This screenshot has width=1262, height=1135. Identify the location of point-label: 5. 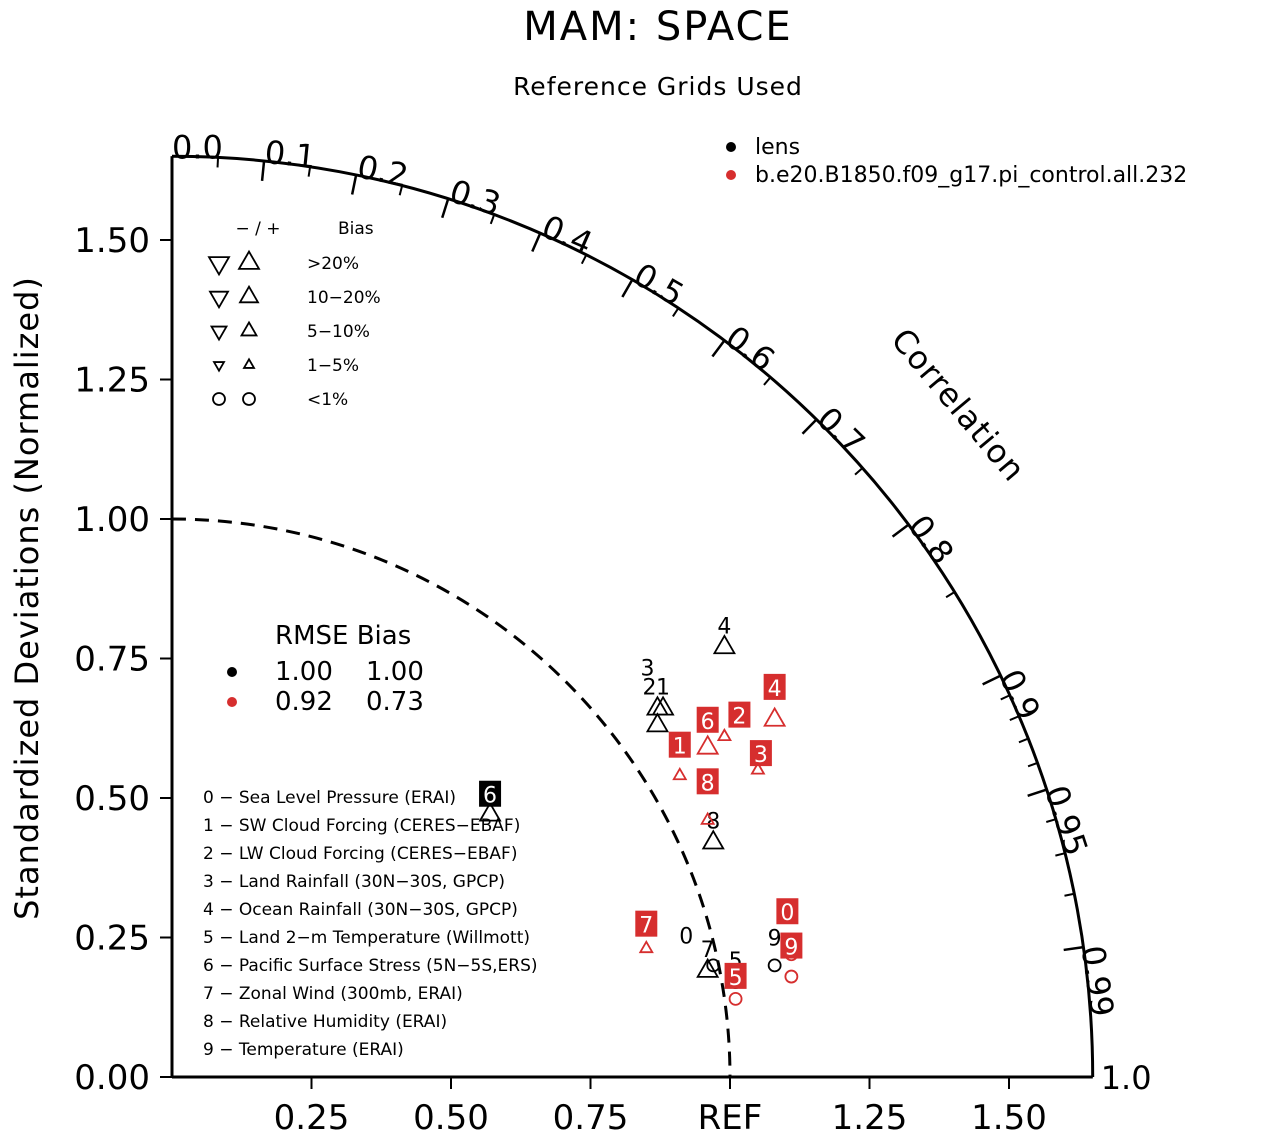
(736, 978).